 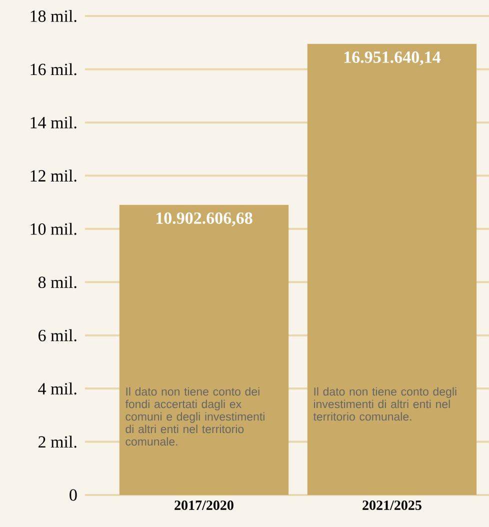 What do you see at coordinates (53, 69) in the screenshot?
I see `y-tick-label: 16 mil.` at bounding box center [53, 69].